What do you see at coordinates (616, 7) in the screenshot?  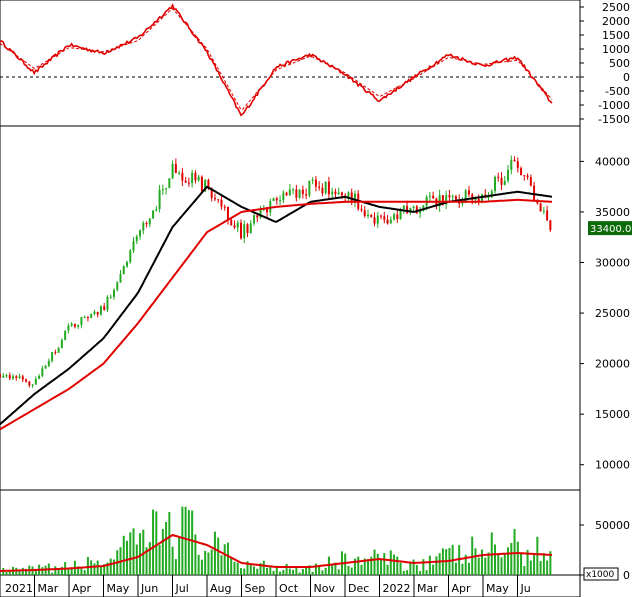 I see `oscillator-tick-label: 2500` at bounding box center [616, 7].